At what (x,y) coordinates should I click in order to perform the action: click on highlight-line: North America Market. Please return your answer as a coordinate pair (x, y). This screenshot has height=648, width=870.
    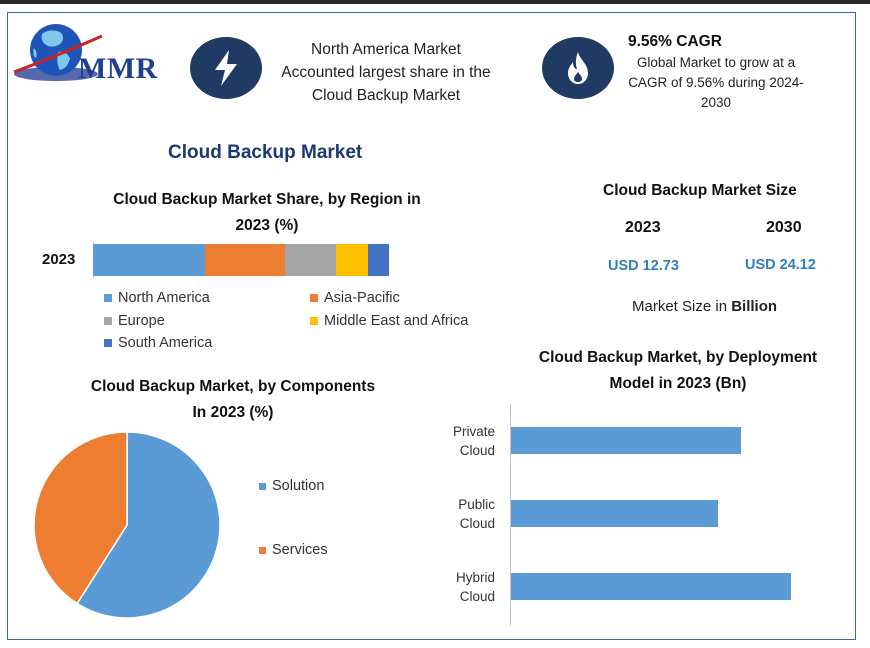
    Looking at the image, I should click on (386, 49).